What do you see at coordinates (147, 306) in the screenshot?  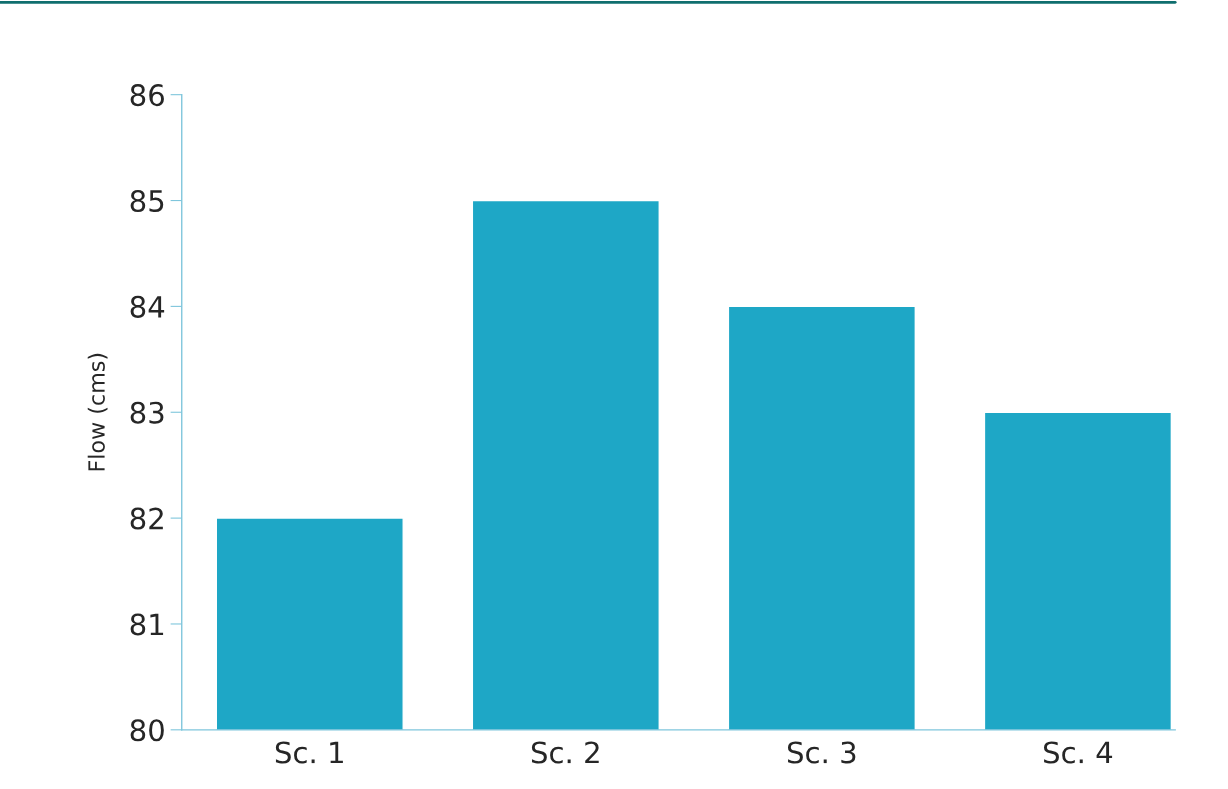 I see `y-tick-label: 84` at bounding box center [147, 306].